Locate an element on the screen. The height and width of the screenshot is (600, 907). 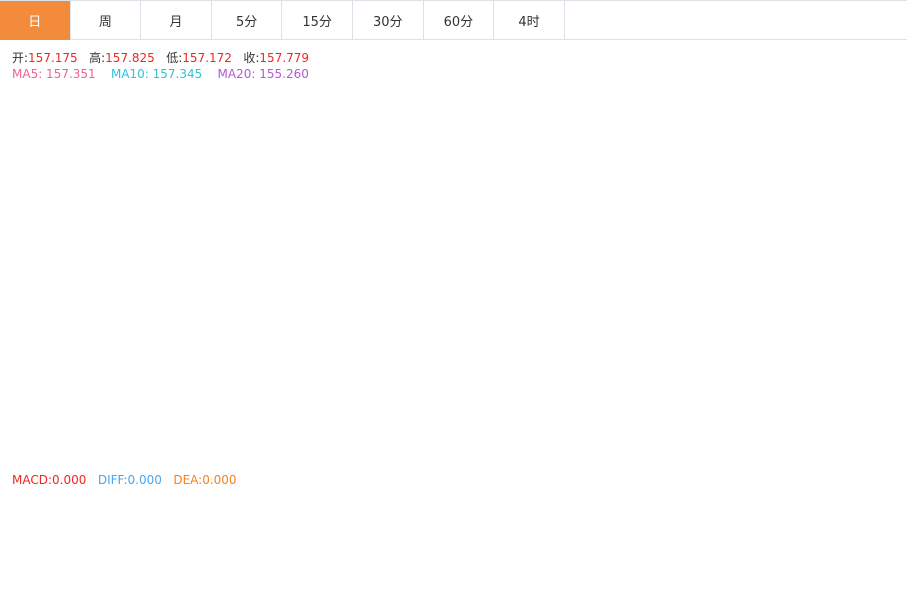
ma5-value: MA5: 157.351 is located at coordinates (54, 74).